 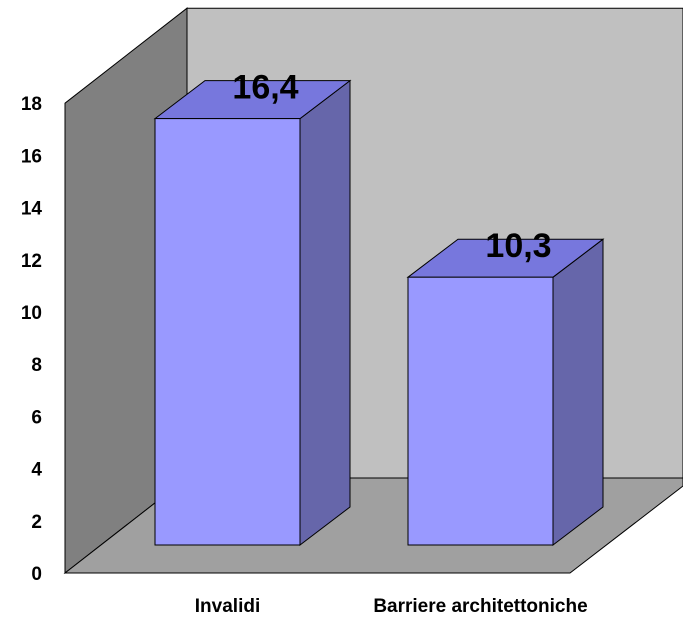 I want to click on y-axis-ticks: 0 2 4 6 8 10 12 14 16 18, so click(x=32, y=339).